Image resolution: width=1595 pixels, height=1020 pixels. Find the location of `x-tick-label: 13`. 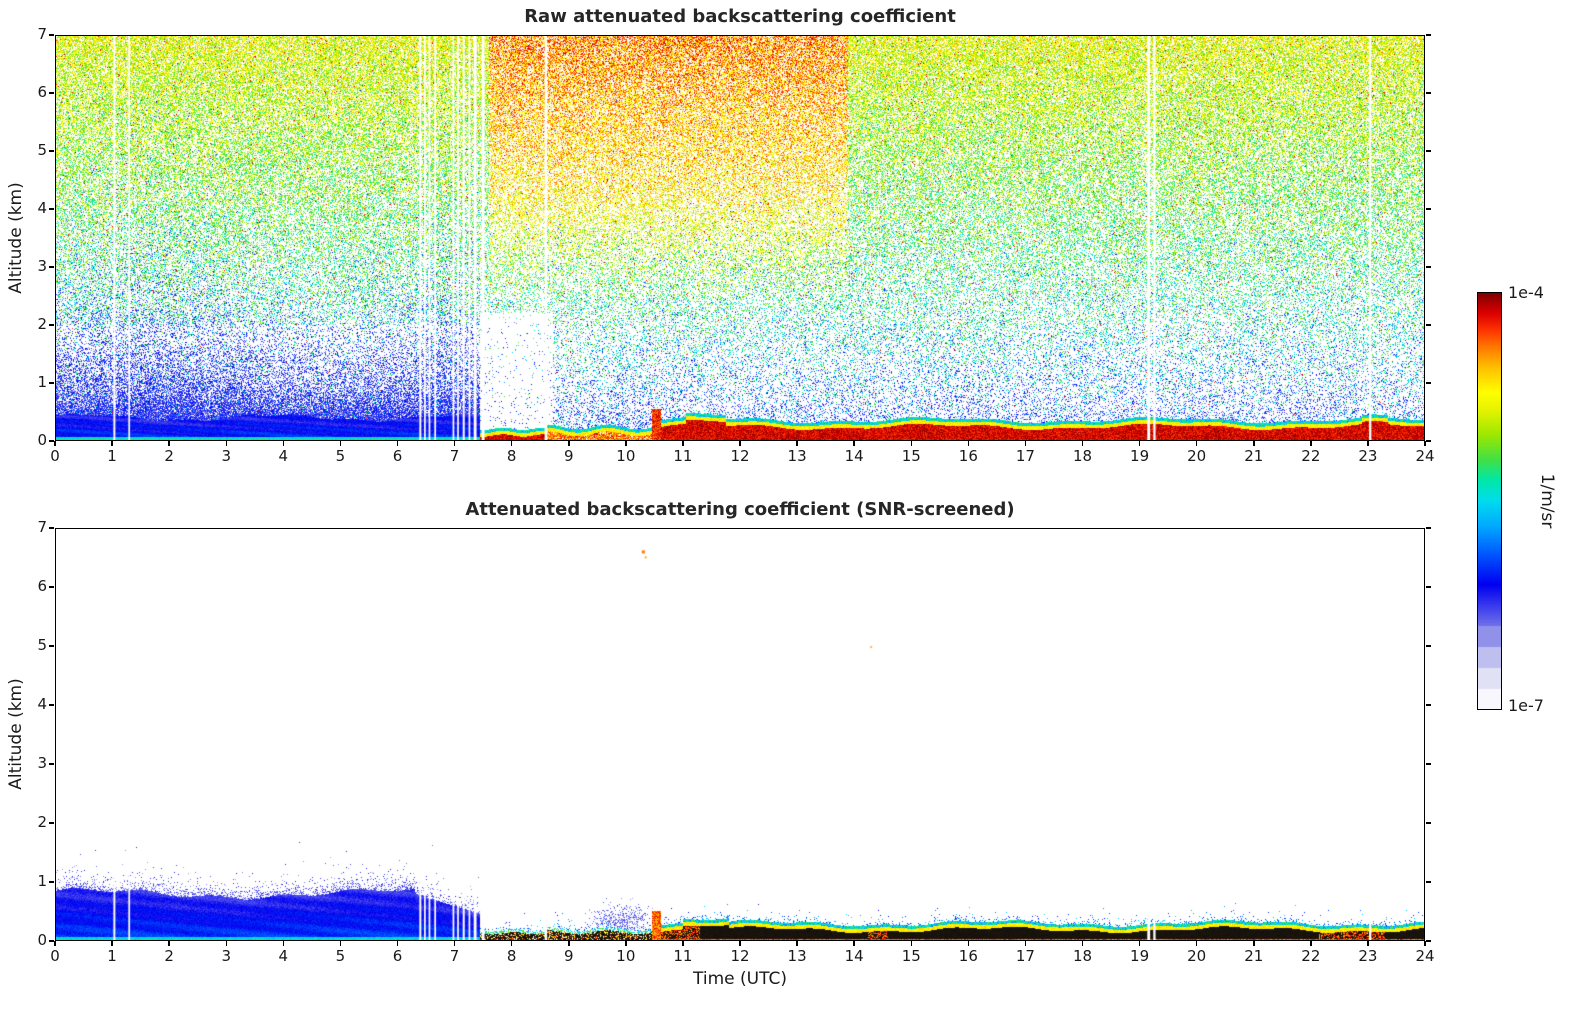

x-tick-label: 13 is located at coordinates (797, 956).